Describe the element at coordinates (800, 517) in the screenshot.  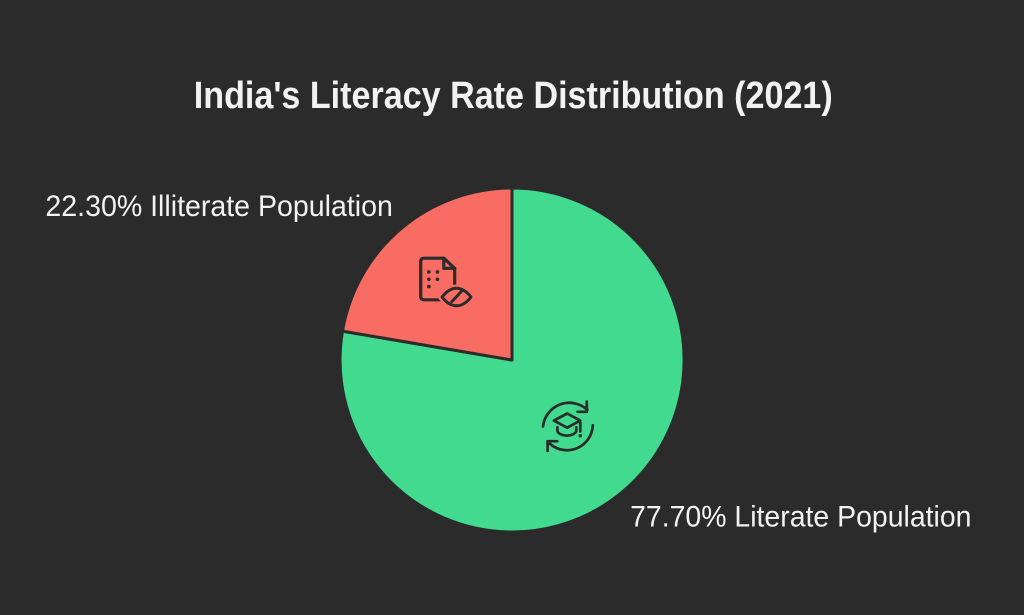
I see `svg-text: 77.70% Literate Population` at that location.